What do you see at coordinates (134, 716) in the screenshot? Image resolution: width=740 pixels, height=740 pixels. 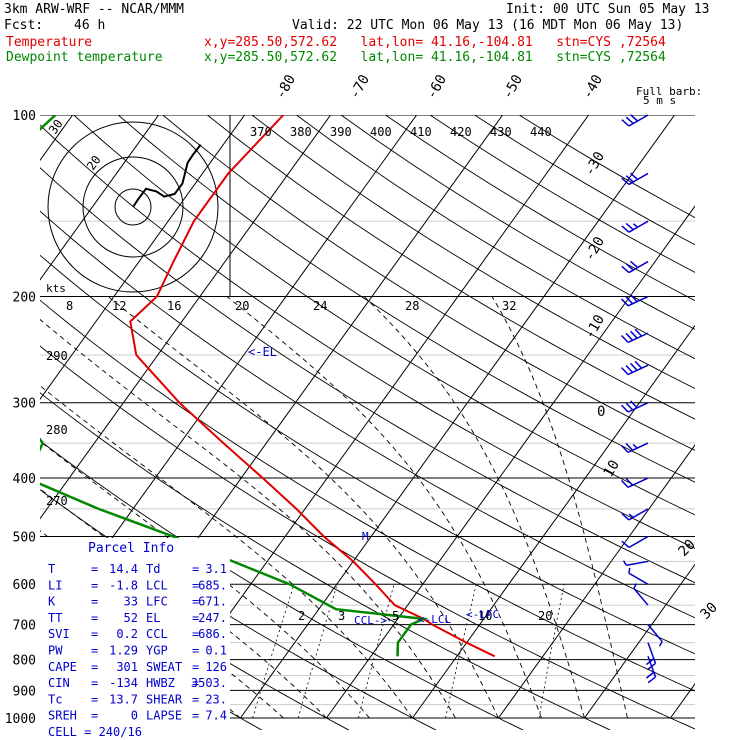 I see `parcel-info-value: 0` at bounding box center [134, 716].